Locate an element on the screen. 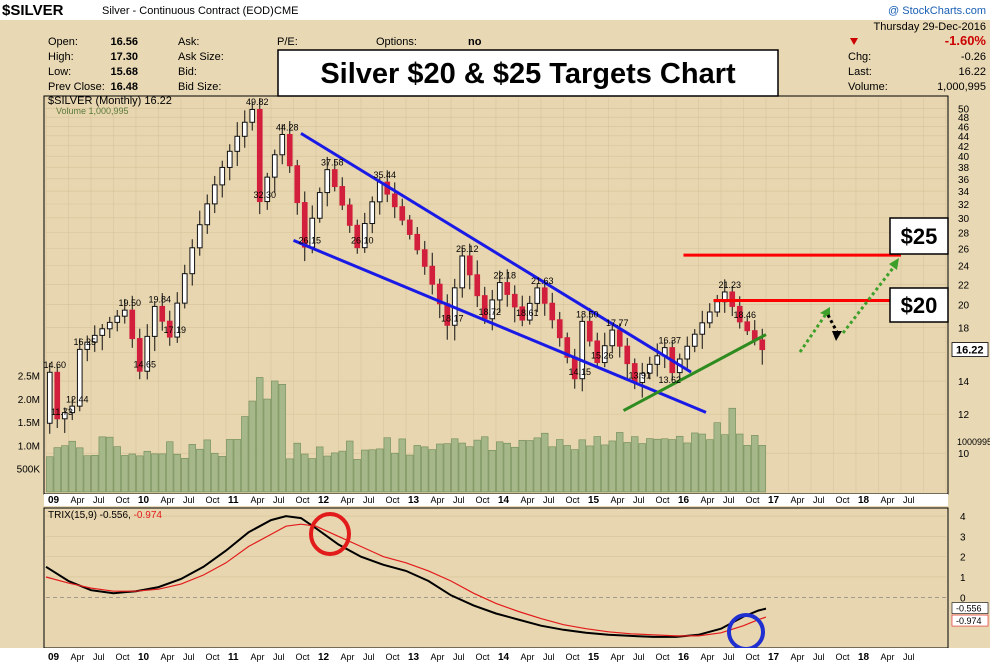 This screenshot has height=669, width=990. quote-field-label: Bid: is located at coordinates (187, 72).